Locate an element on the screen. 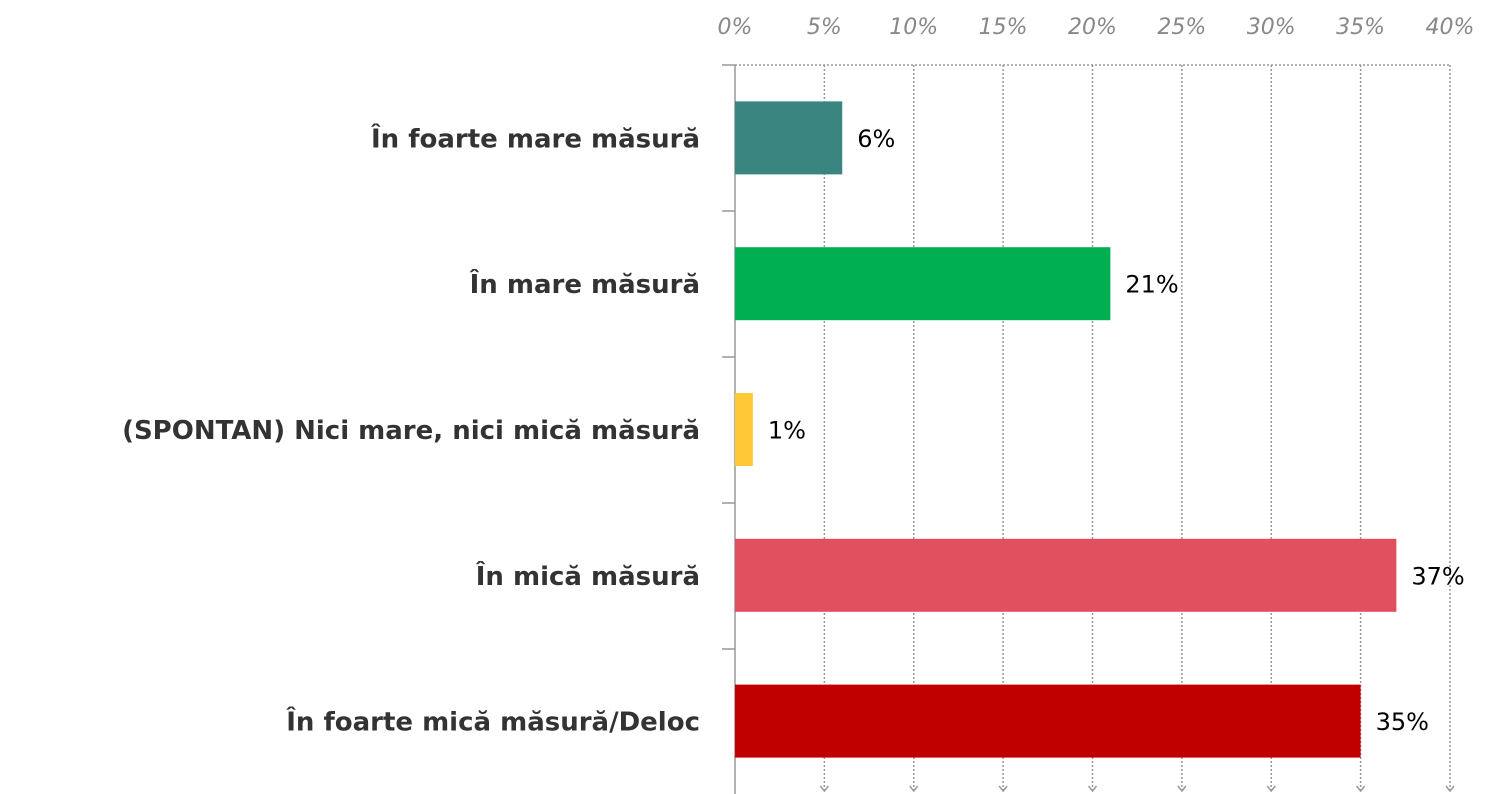 Image resolution: width=1485 pixels, height=794 pixels. value-label: 1% is located at coordinates (787, 431).